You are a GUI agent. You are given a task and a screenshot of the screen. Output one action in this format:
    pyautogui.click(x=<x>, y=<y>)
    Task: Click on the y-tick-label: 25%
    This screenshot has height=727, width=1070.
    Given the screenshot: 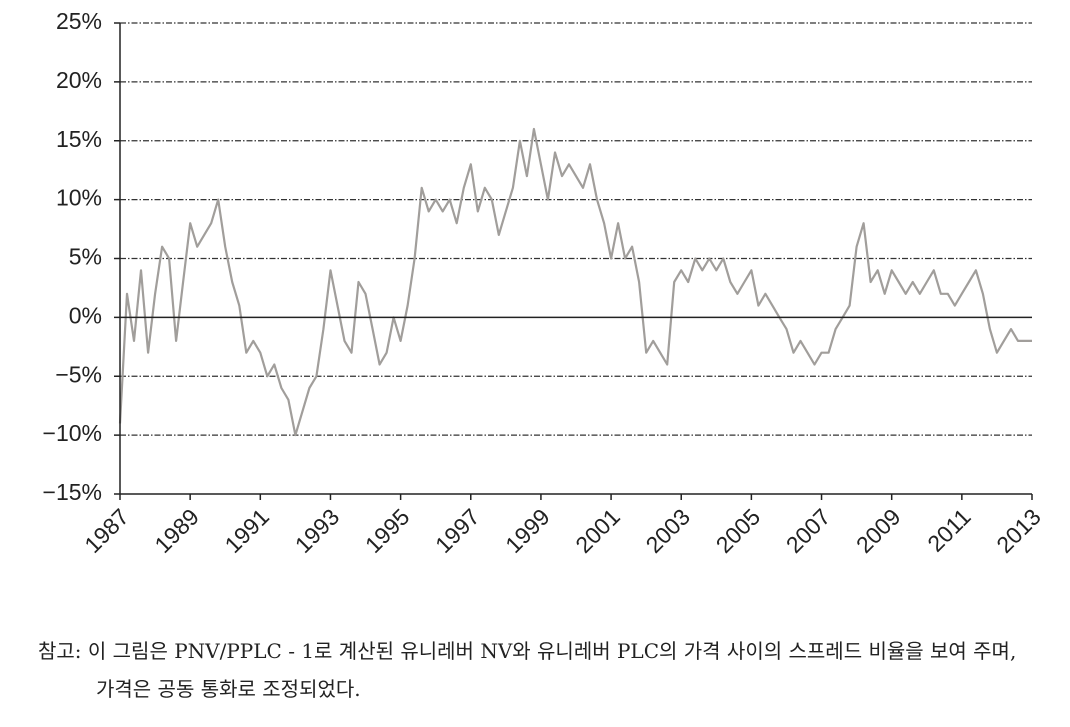 What is the action you would take?
    pyautogui.click(x=79, y=21)
    